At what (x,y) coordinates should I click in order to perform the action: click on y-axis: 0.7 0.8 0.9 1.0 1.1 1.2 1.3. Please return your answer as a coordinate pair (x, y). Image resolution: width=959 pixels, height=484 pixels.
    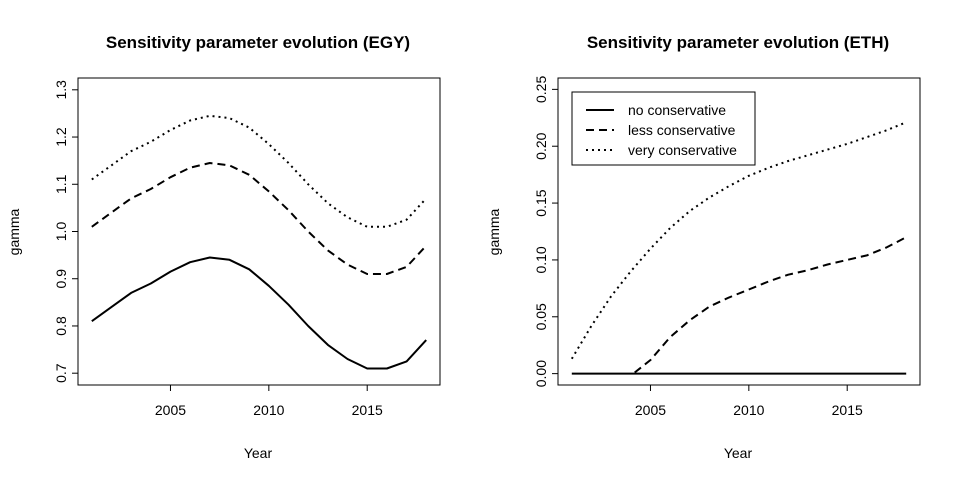
    Looking at the image, I should click on (65, 231).